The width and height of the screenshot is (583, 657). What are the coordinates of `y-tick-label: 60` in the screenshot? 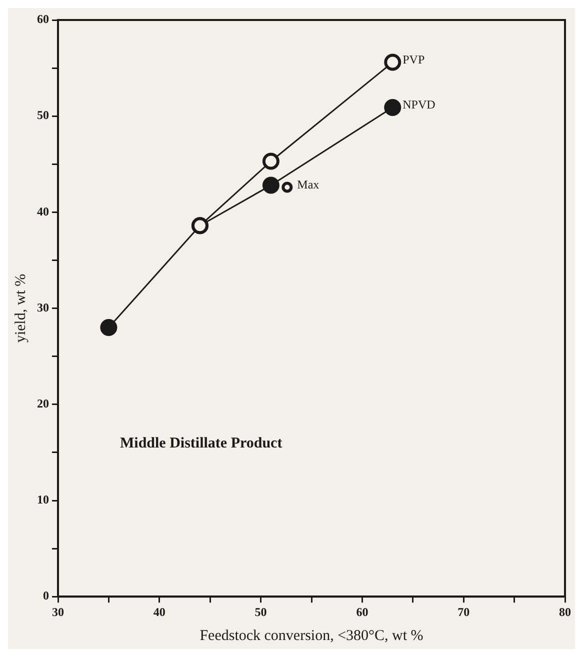 It's located at (43, 19).